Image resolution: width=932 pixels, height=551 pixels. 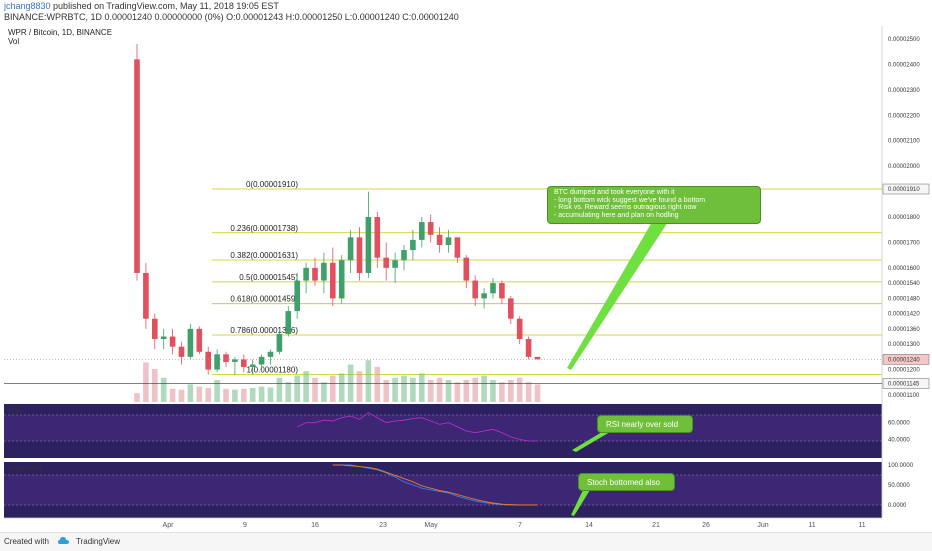 What do you see at coordinates (273, 370) in the screenshot?
I see `fib-label: 1(0.00001180)` at bounding box center [273, 370].